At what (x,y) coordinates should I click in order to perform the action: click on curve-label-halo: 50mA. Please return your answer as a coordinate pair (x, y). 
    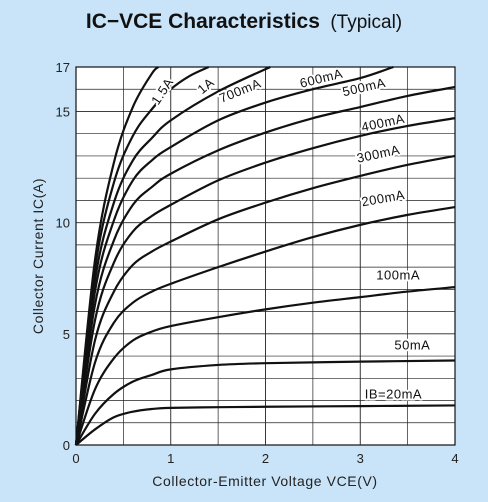
    Looking at the image, I should click on (412, 344).